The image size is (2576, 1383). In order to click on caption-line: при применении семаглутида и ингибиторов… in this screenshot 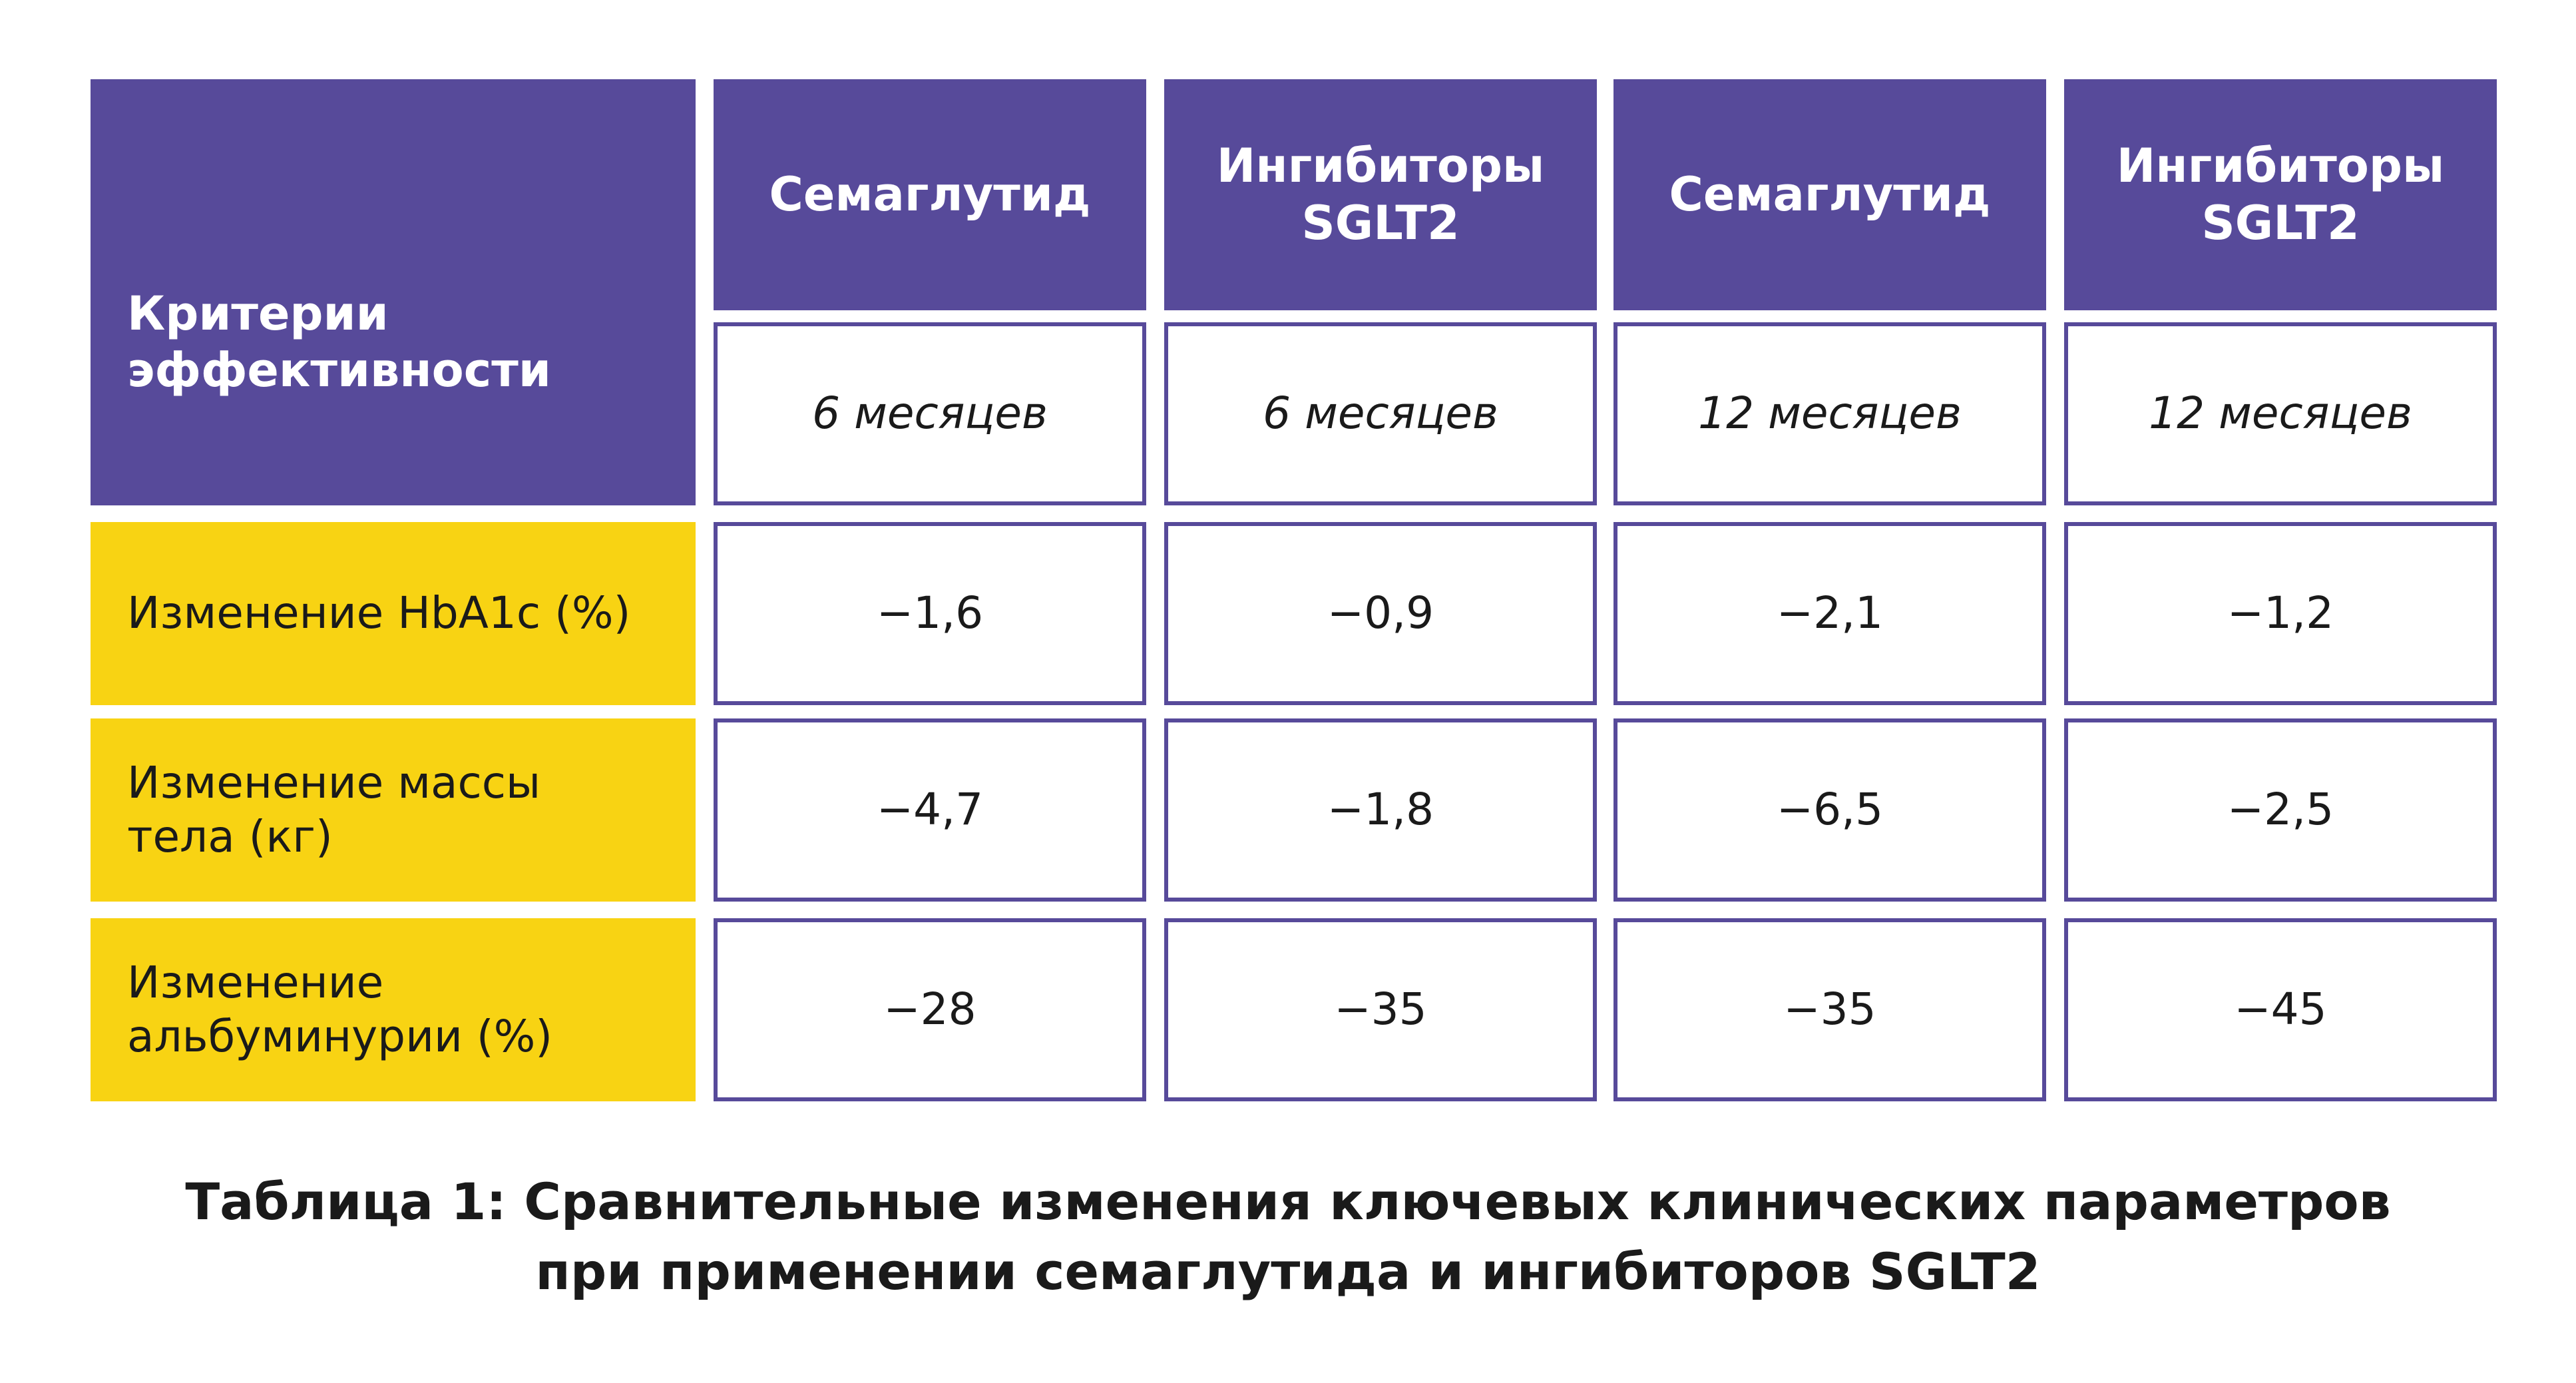, I will do `click(1288, 1271)`.